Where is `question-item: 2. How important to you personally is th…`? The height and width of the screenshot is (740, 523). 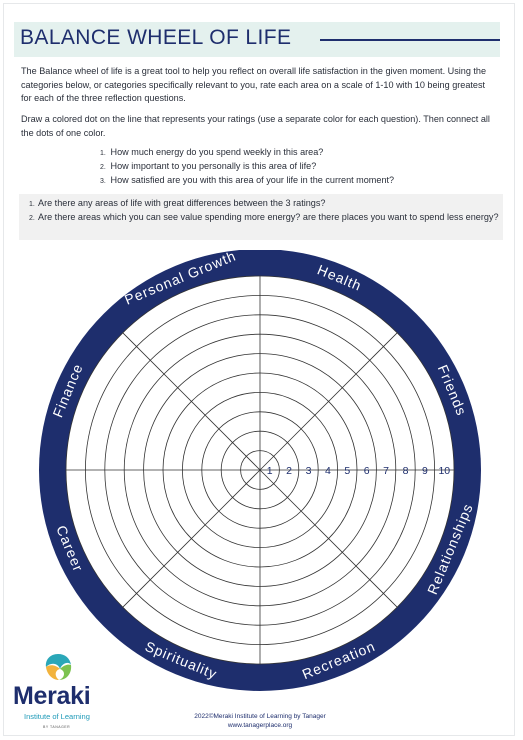 question-item: 2. How important to you personally is th… is located at coordinates (208, 166).